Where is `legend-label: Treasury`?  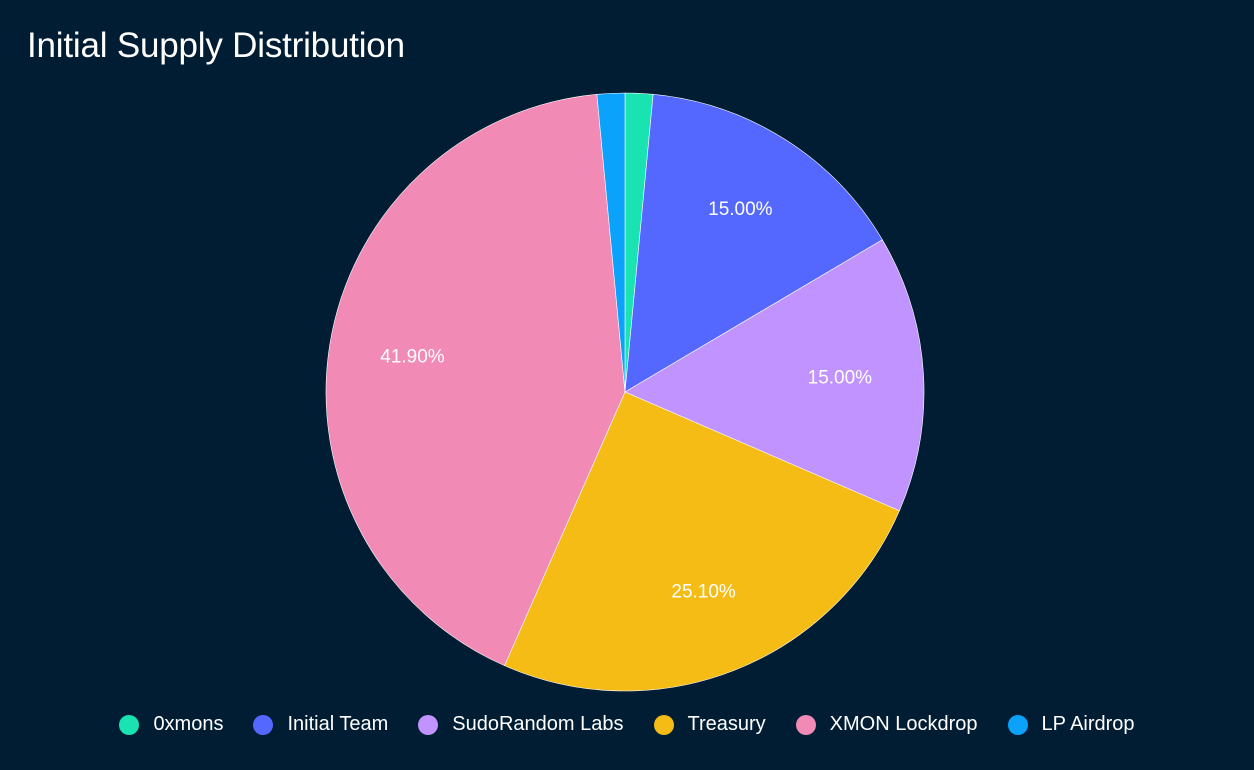
legend-label: Treasury is located at coordinates (726, 724).